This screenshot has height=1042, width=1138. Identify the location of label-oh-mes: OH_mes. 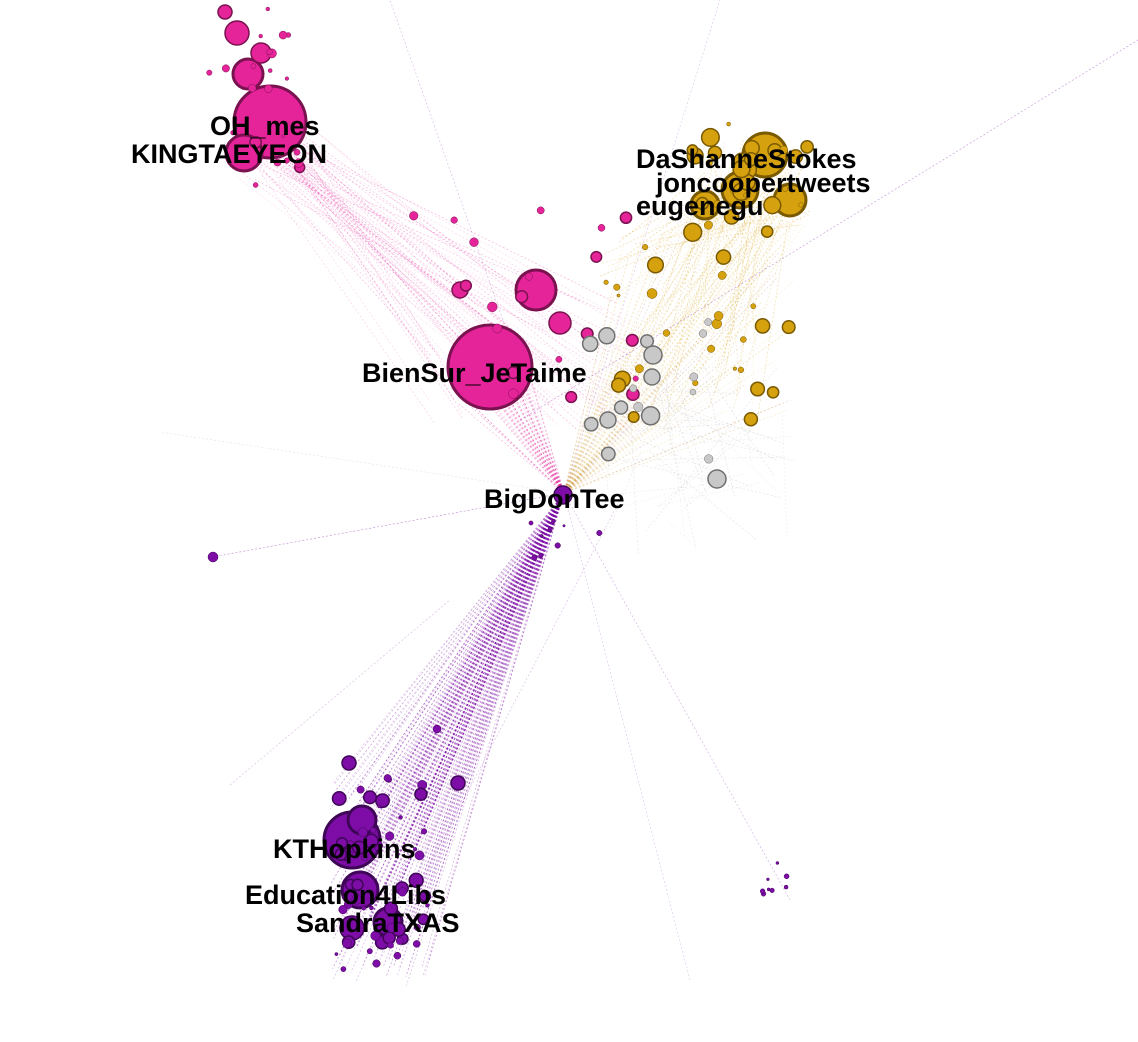
(265, 126).